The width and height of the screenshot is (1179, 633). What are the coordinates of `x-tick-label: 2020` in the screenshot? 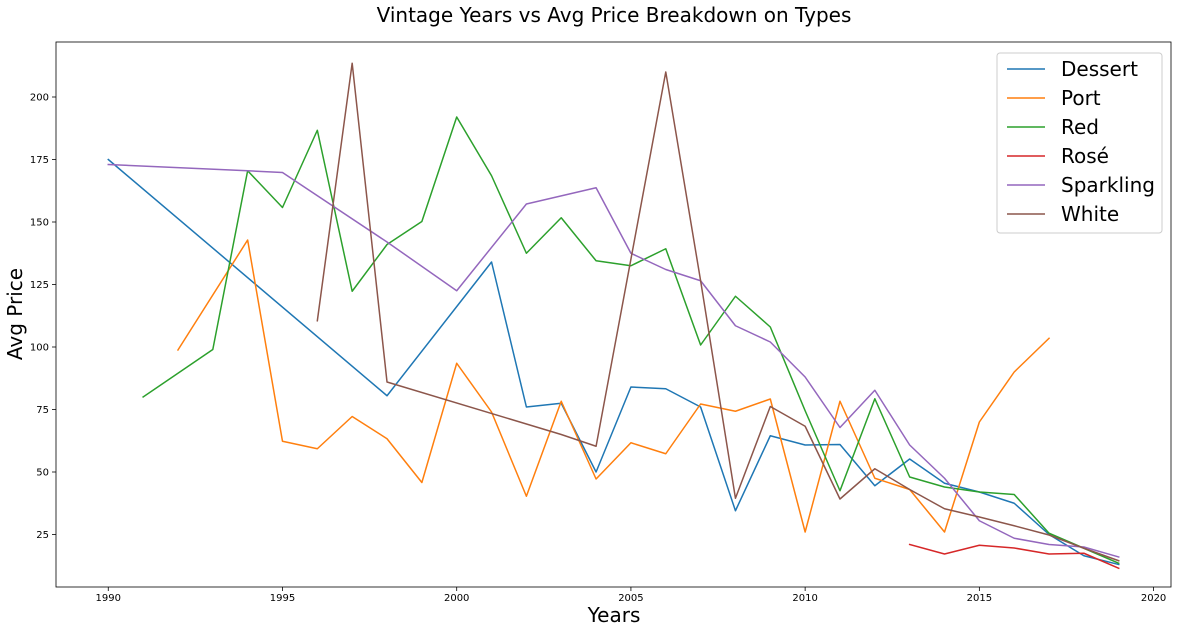 It's located at (1153, 598).